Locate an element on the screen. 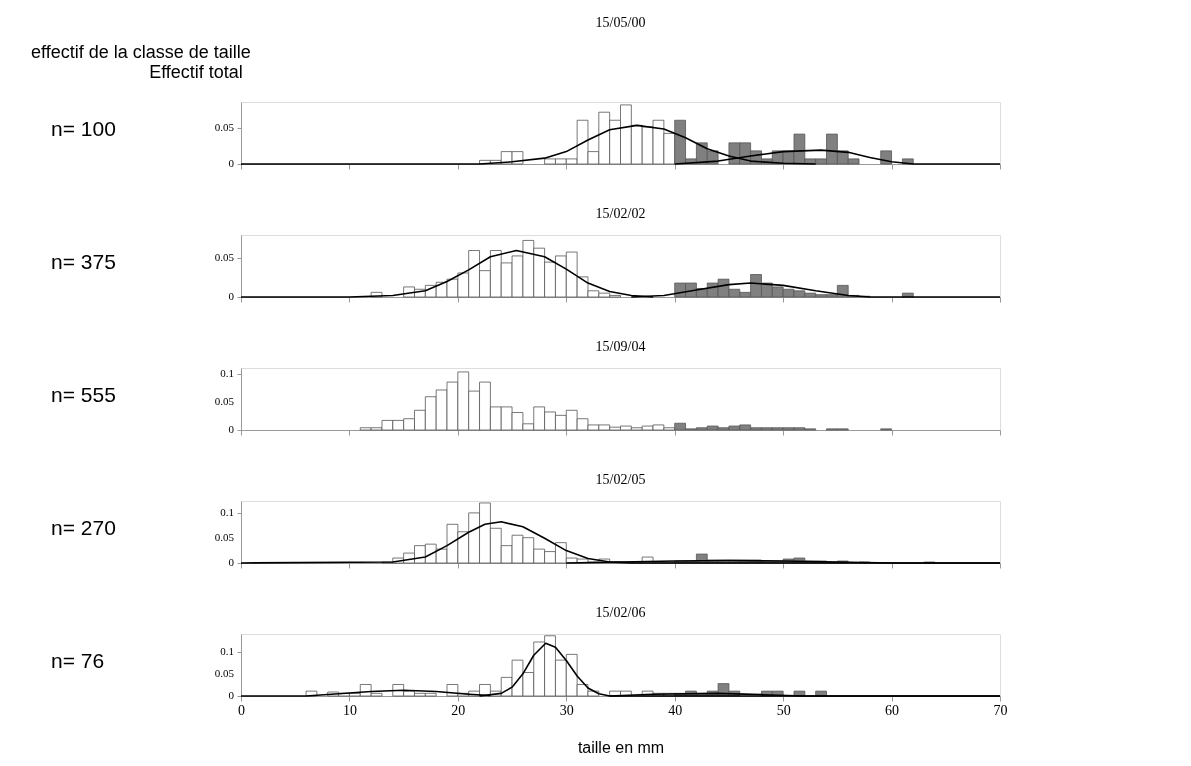  text: n= 76 is located at coordinates (78, 660).